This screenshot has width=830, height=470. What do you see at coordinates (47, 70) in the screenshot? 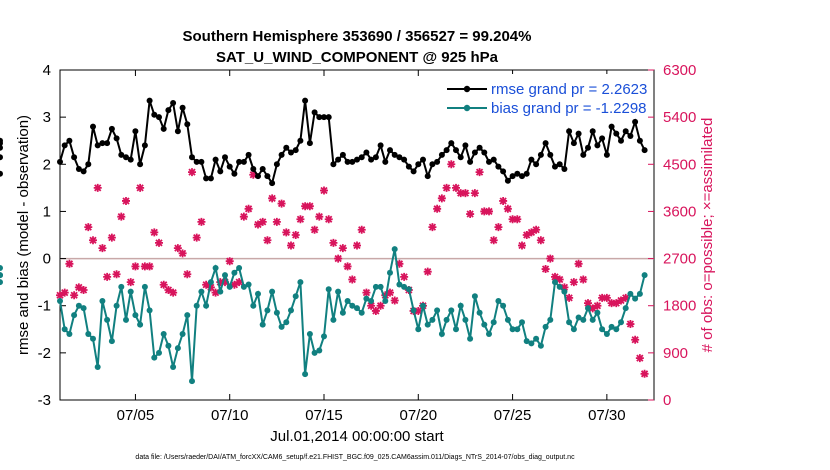
I see `y-left-tick-label: 4` at bounding box center [47, 70].